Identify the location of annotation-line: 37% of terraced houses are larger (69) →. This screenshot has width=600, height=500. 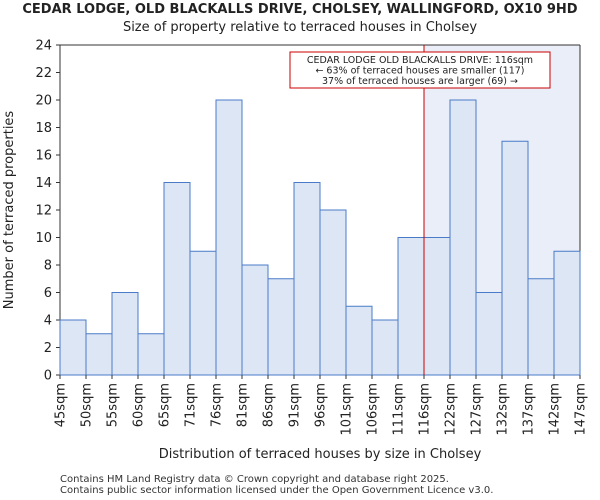
(420, 81).